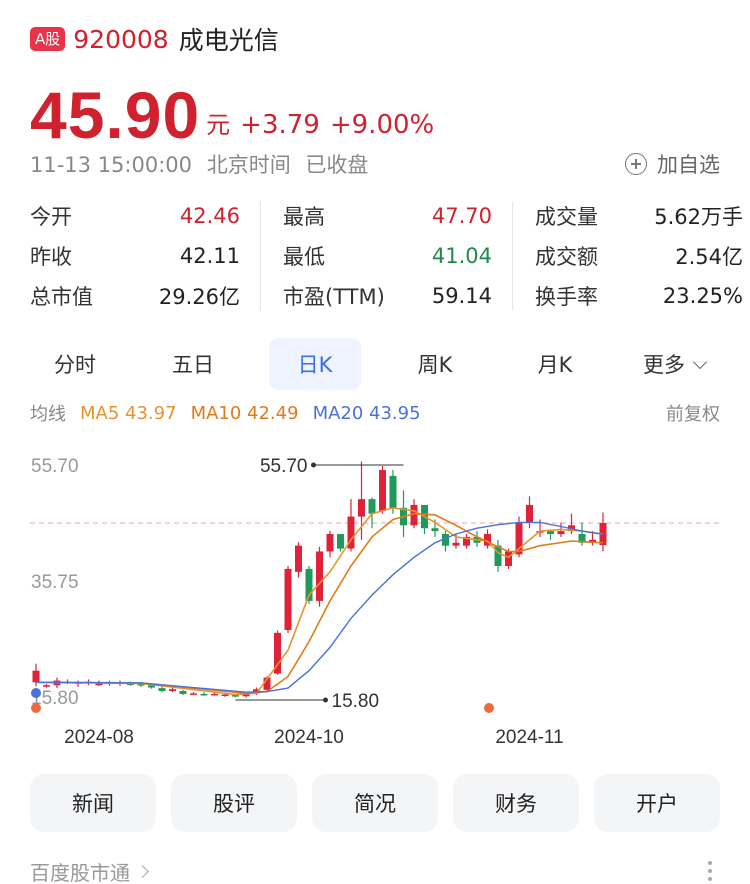 The width and height of the screenshot is (750, 884). What do you see at coordinates (48, 39) in the screenshot?
I see `market-badge: A股` at bounding box center [48, 39].